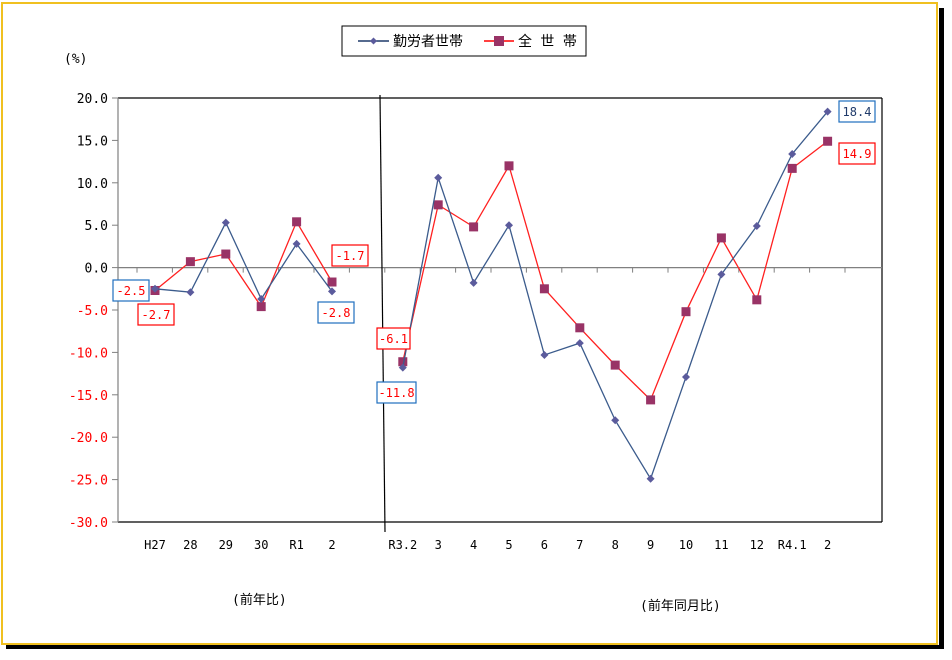 Image resolution: width=952 pixels, height=660 pixels. I want to click on legend: 勤労者世帯 全 世 帯, so click(464, 41).